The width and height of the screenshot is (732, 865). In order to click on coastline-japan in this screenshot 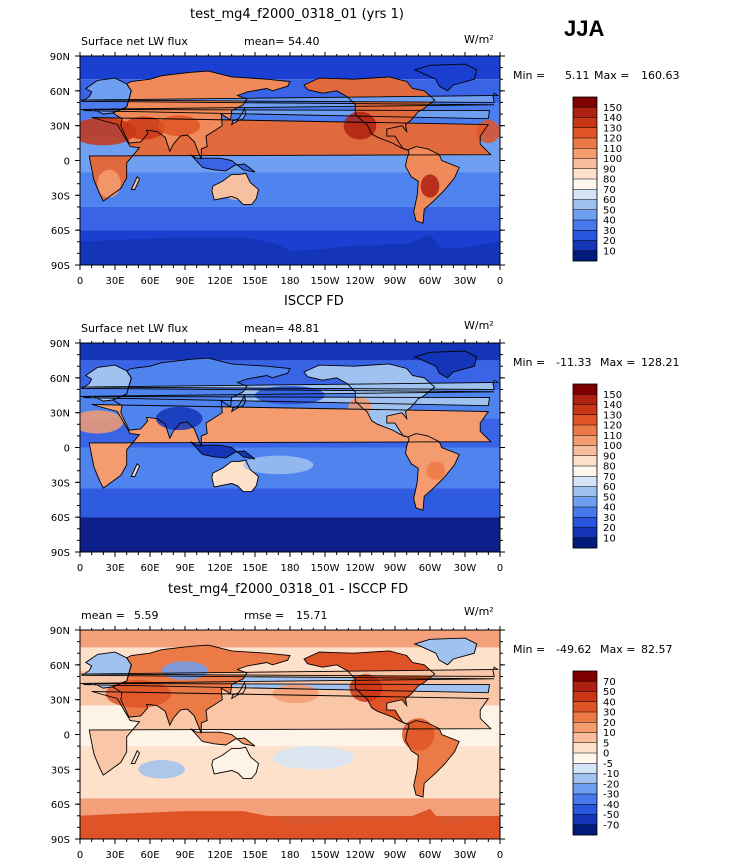, I will do `click(238, 116)`.